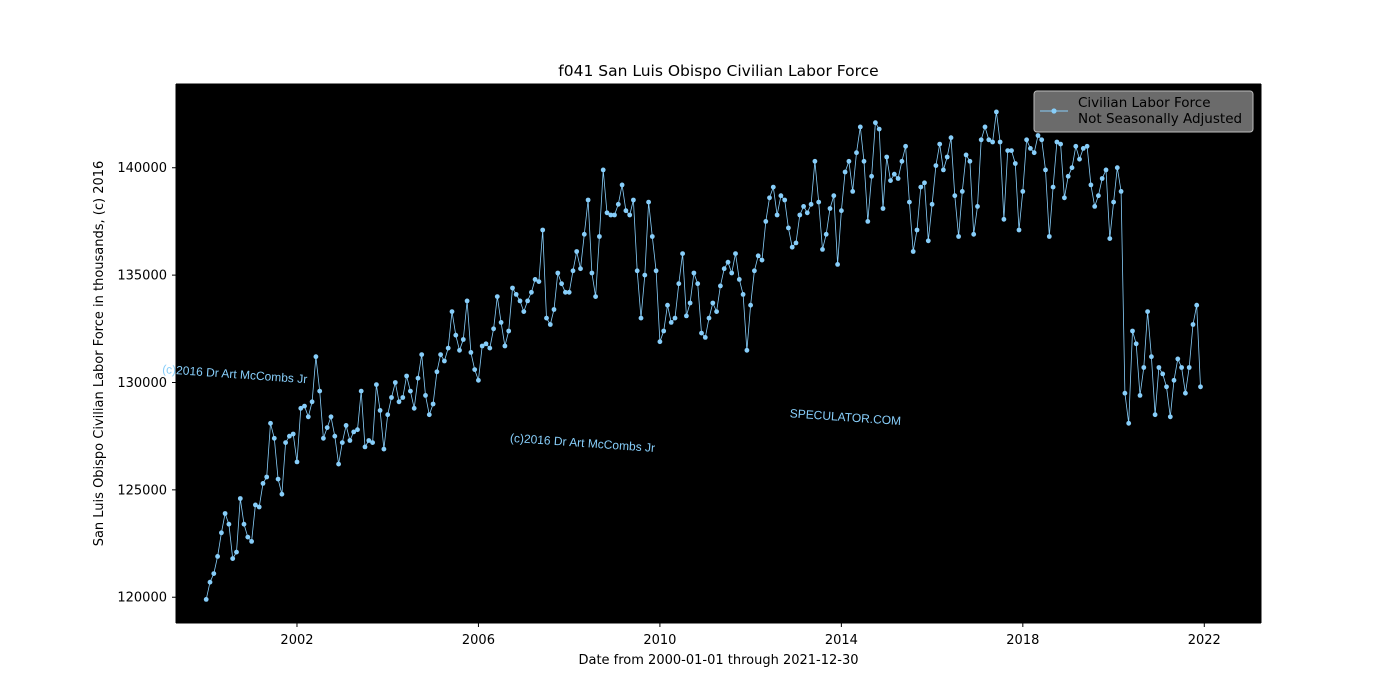 The width and height of the screenshot is (1400, 700). What do you see at coordinates (1022, 640) in the screenshot?
I see `x-tick-label: 2018` at bounding box center [1022, 640].